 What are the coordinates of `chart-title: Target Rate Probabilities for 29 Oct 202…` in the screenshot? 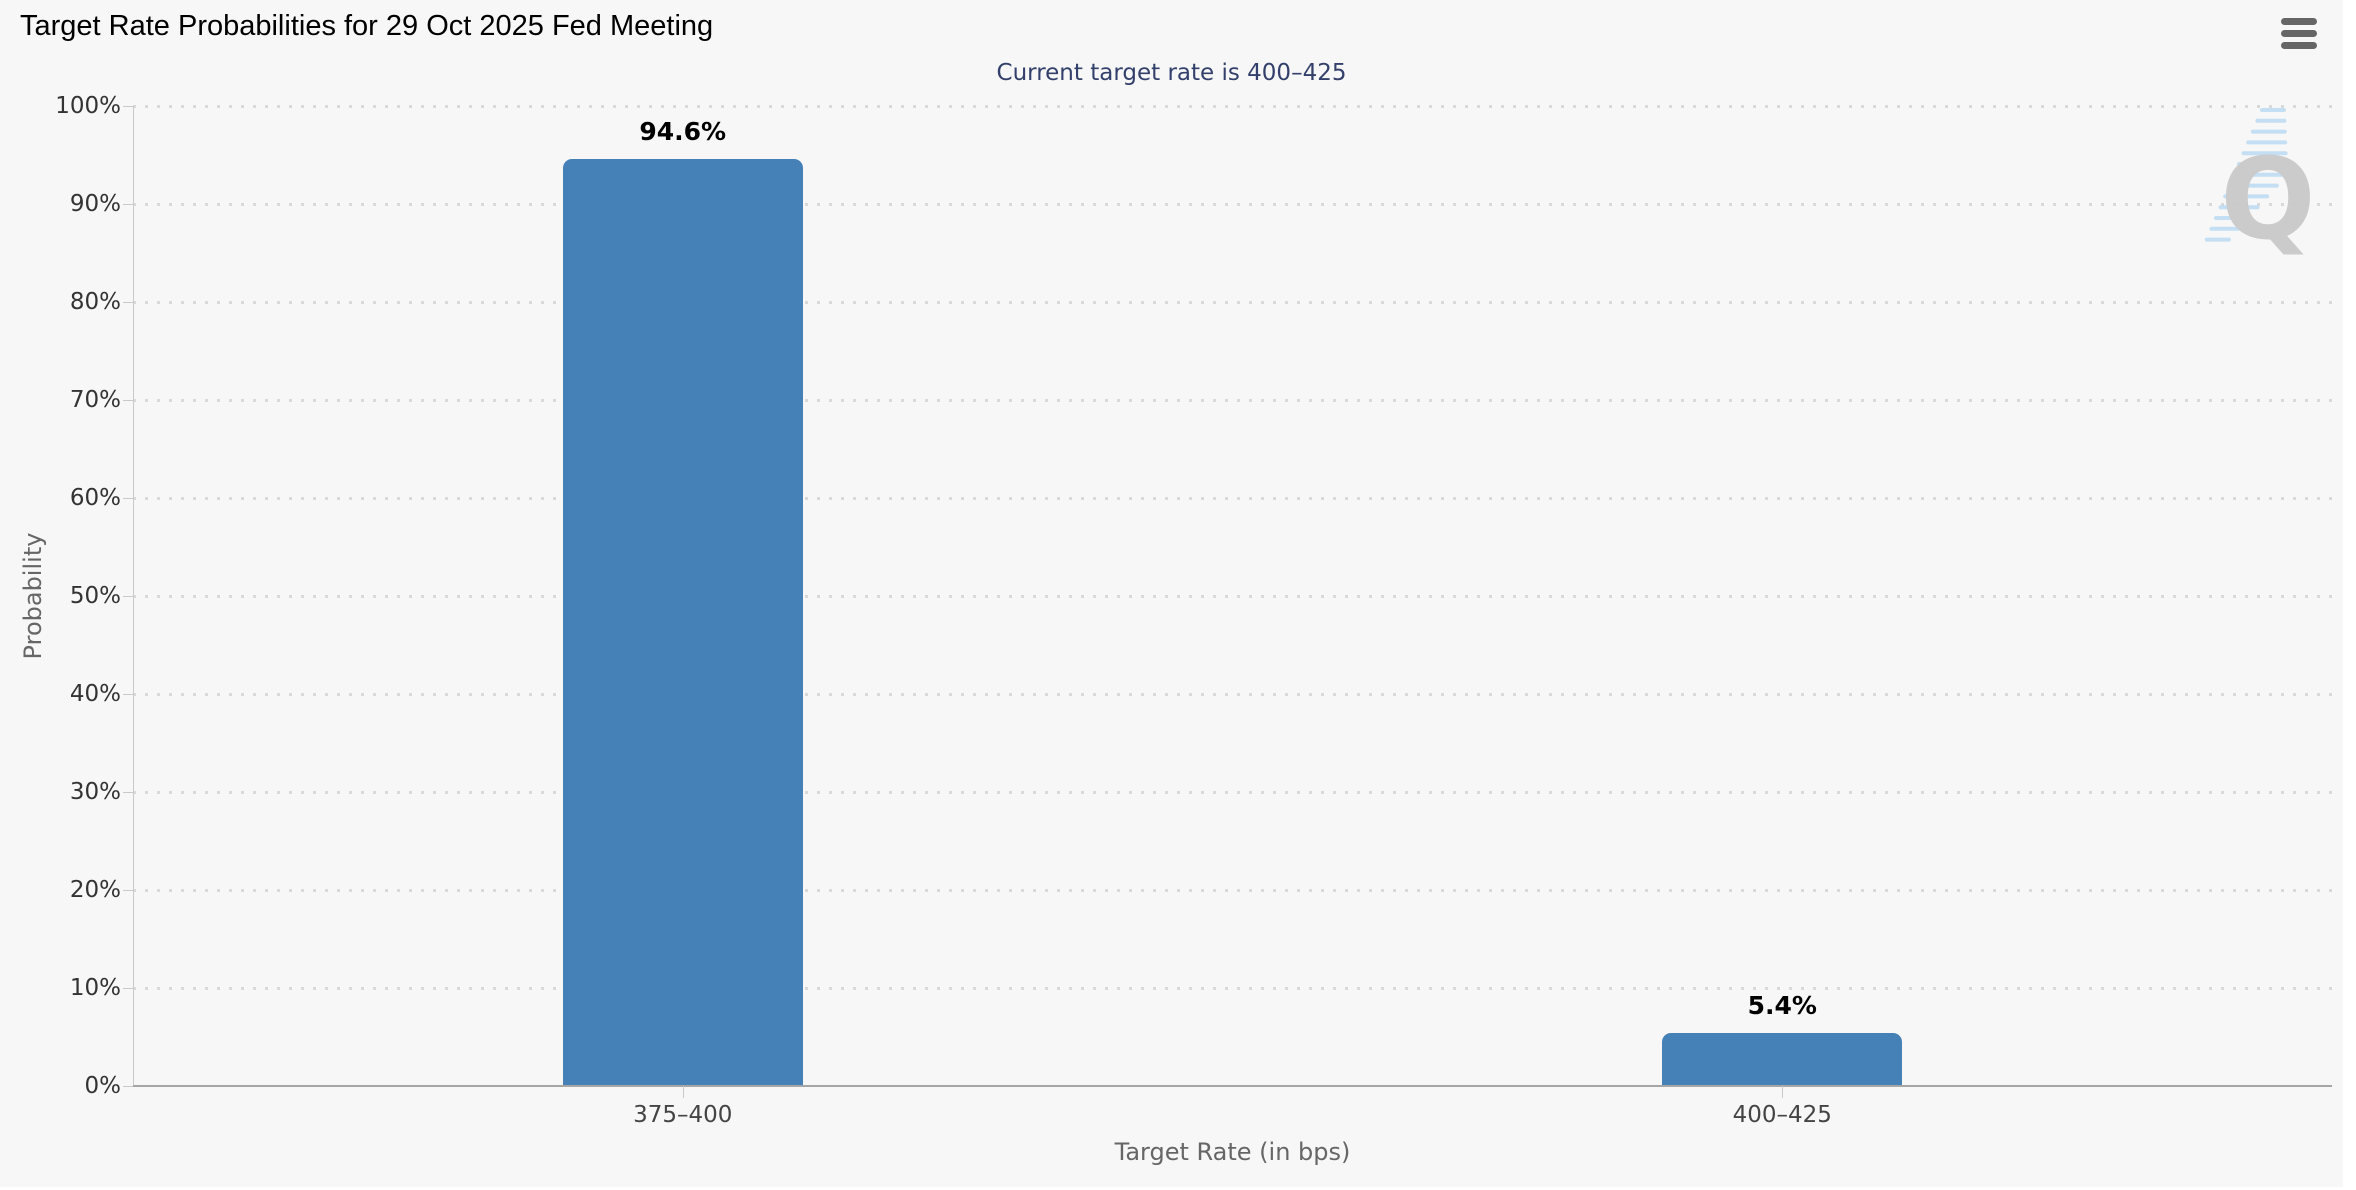 It's located at (367, 26).